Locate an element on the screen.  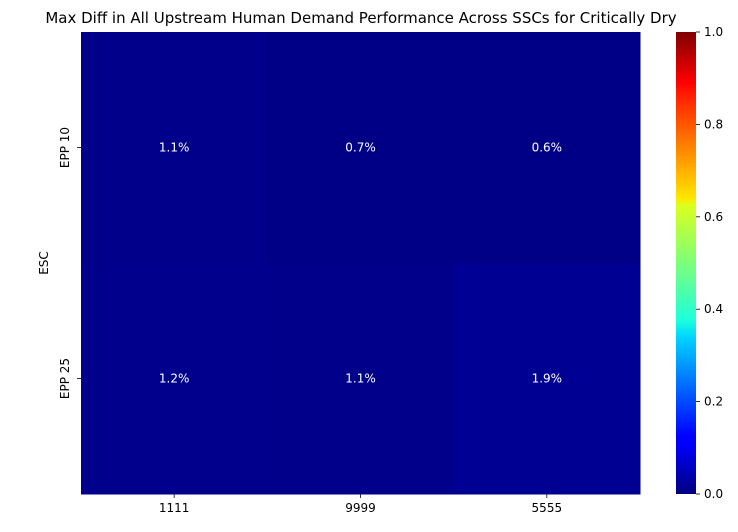
cell-annotation: 1.9% is located at coordinates (547, 379).